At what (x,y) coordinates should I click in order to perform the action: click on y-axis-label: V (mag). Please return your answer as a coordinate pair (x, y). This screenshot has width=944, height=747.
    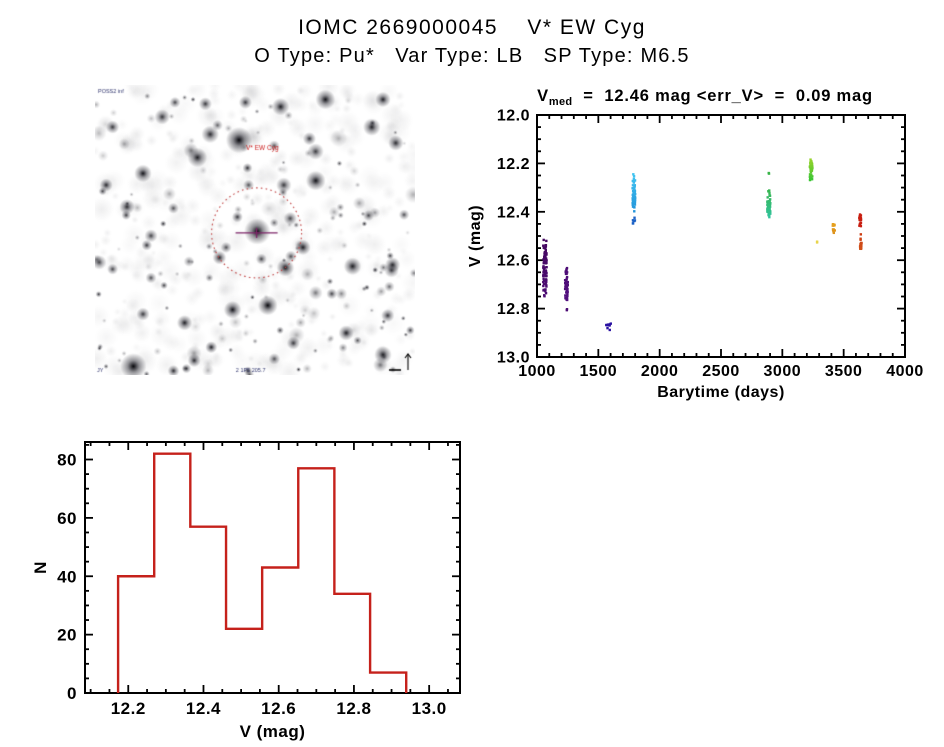
    Looking at the image, I should click on (475, 236).